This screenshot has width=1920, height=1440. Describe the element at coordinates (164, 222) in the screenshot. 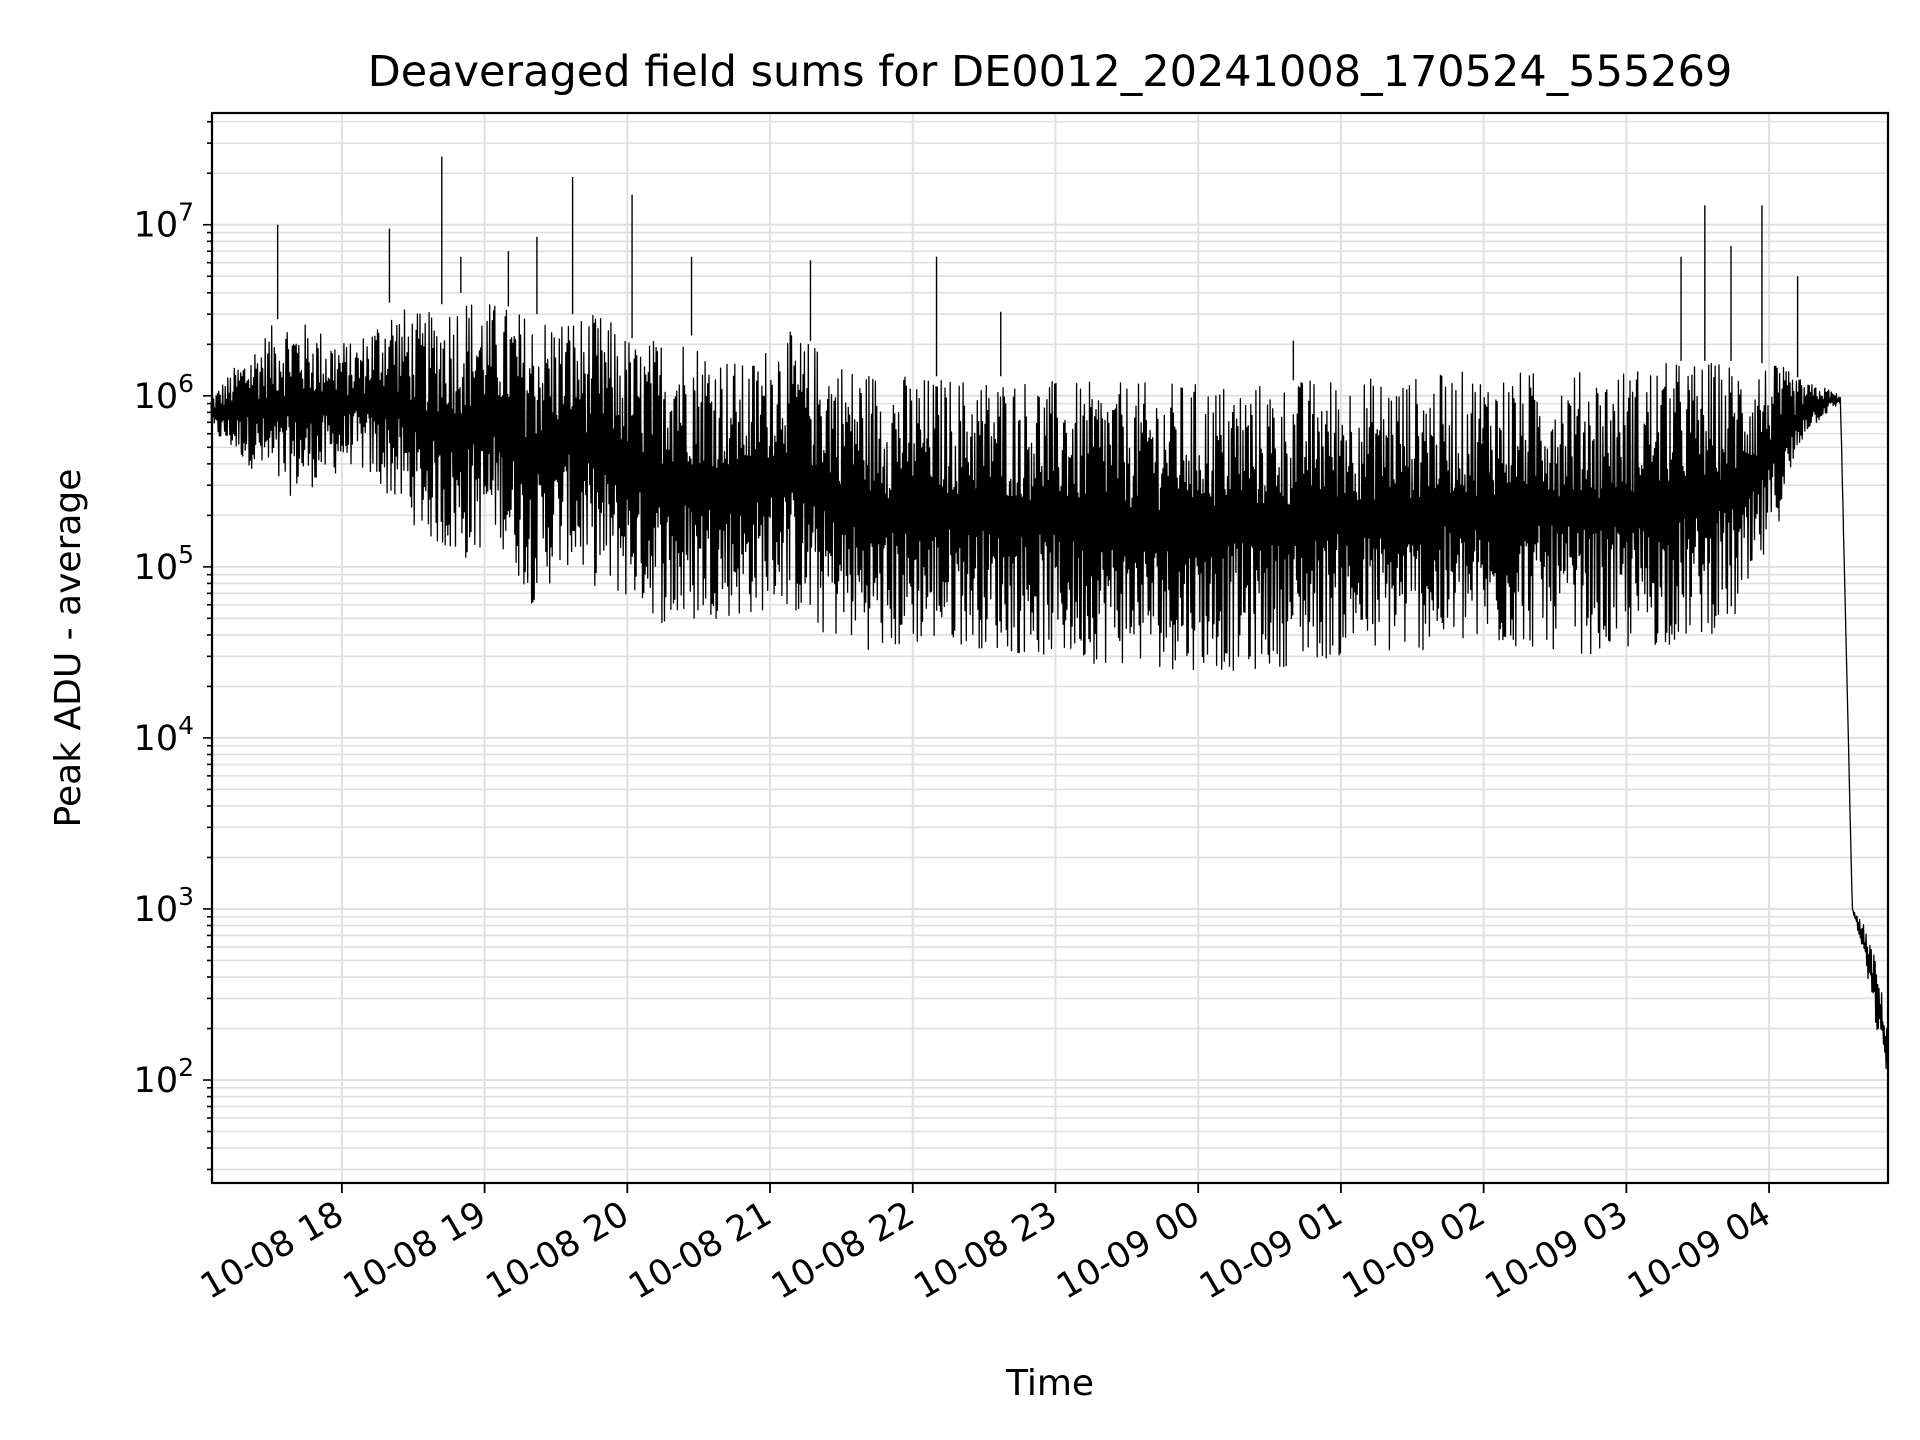

I see `y-tick-label: 10⁷` at that location.